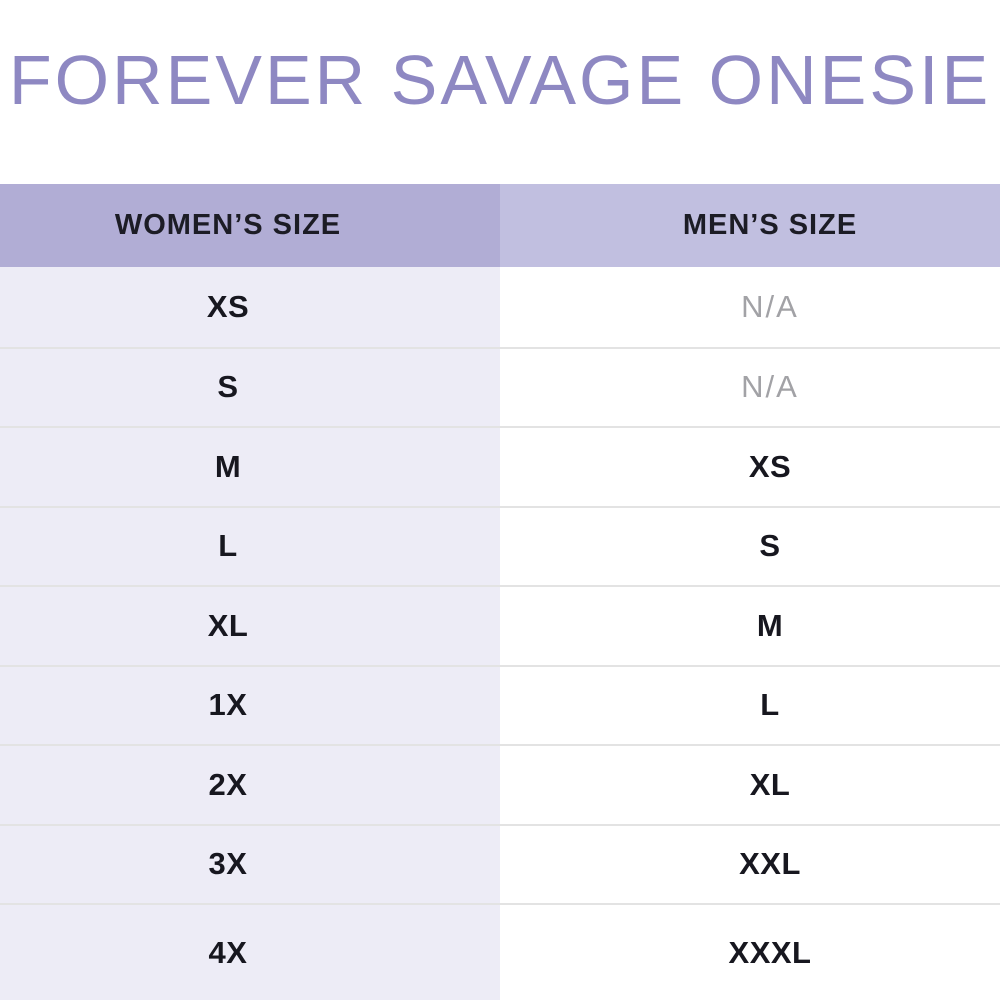 The width and height of the screenshot is (1000, 1000). What do you see at coordinates (750, 545) in the screenshot?
I see `mens-size-value: S` at bounding box center [750, 545].